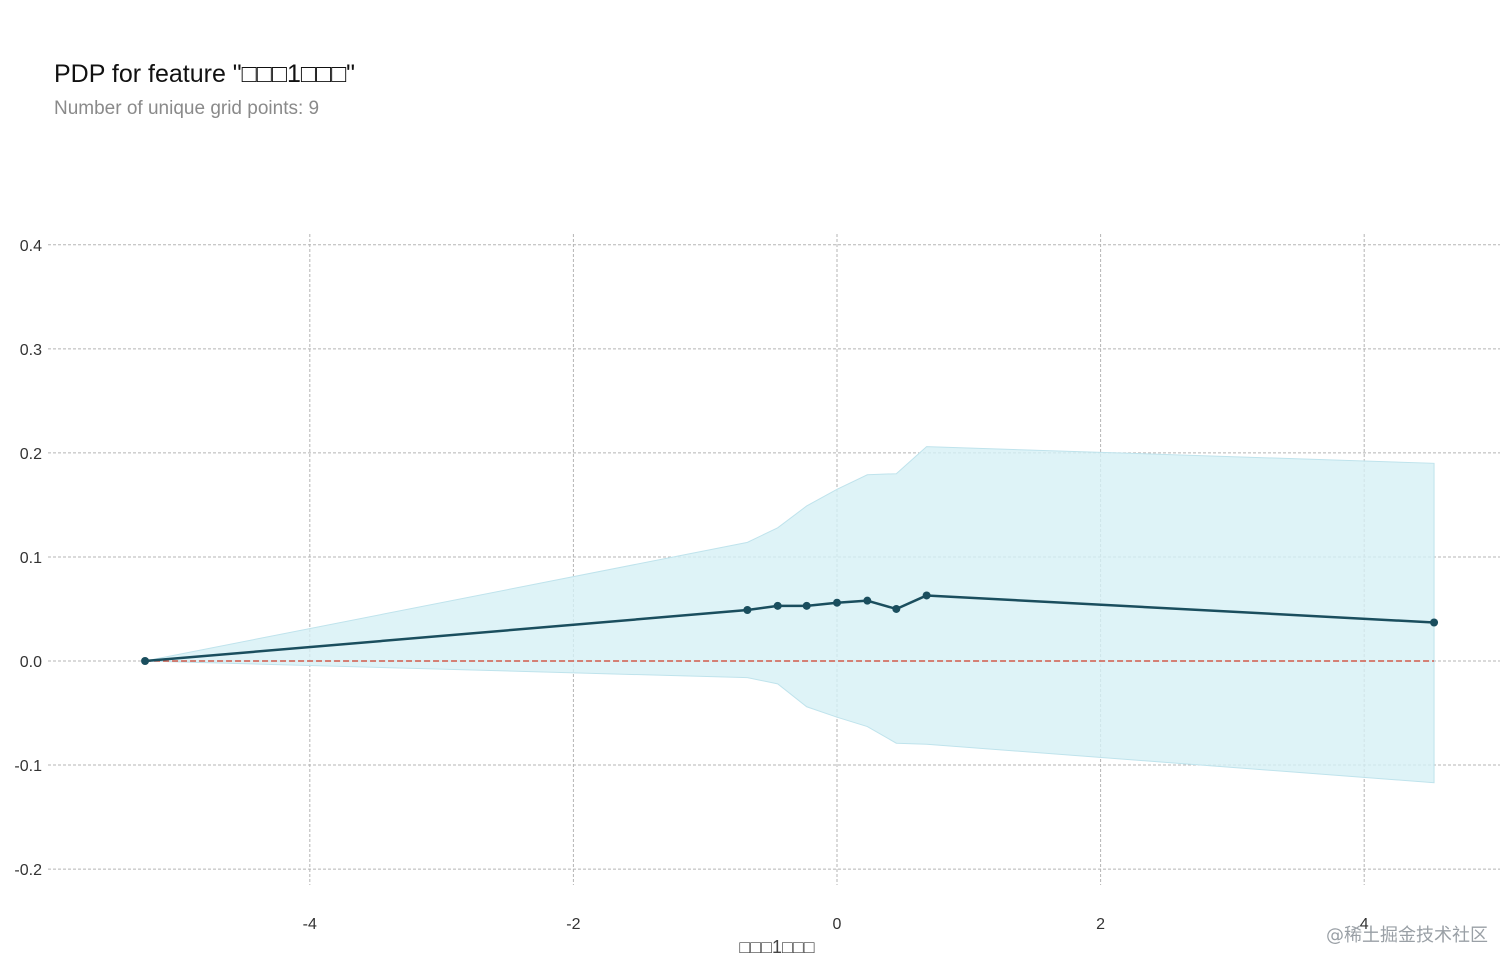 The image size is (1512, 969). What do you see at coordinates (28, 766) in the screenshot?
I see `y-tick-label: -0.1` at bounding box center [28, 766].